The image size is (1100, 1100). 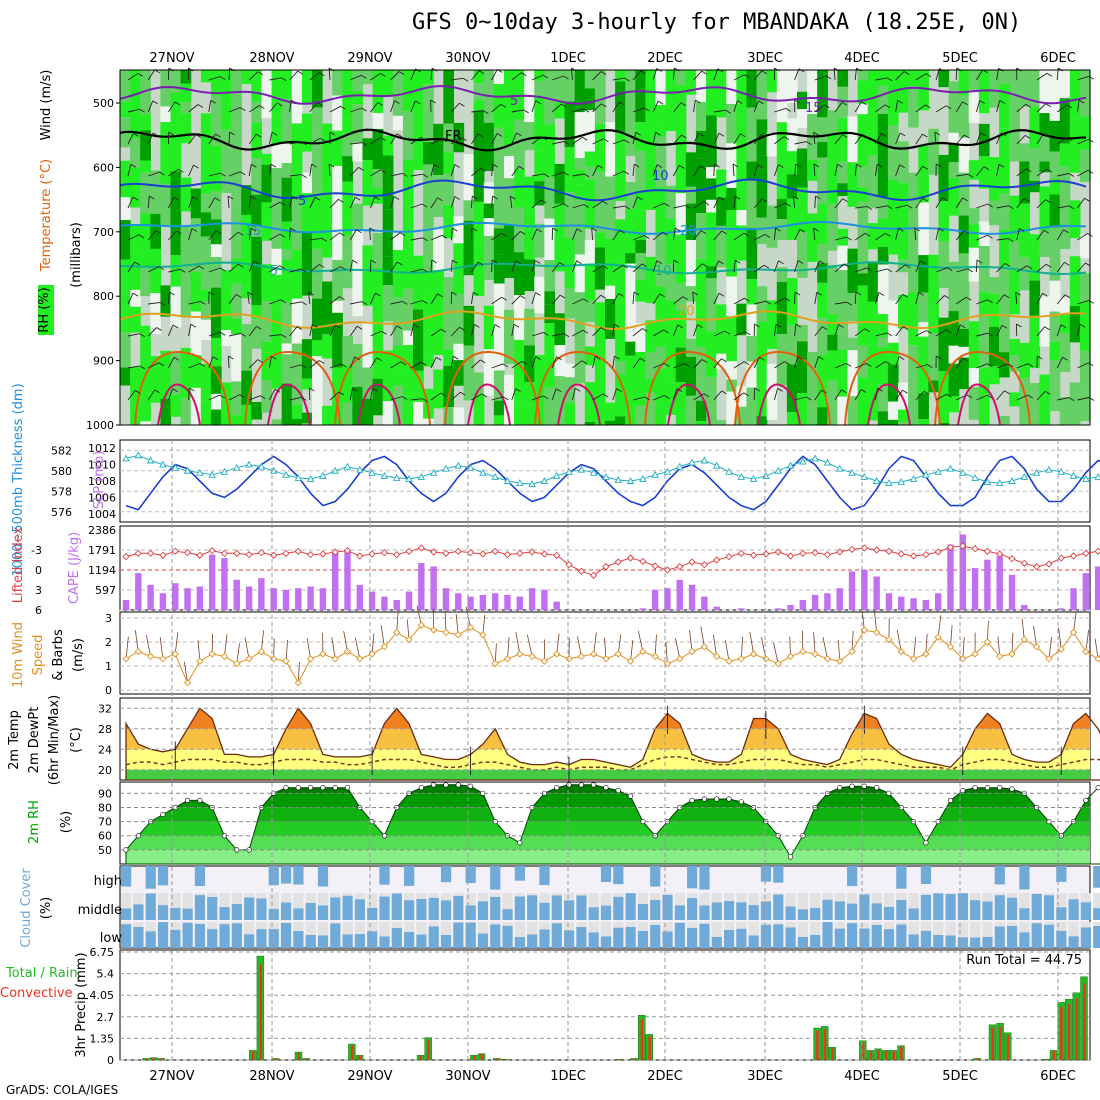 What do you see at coordinates (409, 600) in the screenshot?
I see `cape-bar` at bounding box center [409, 600].